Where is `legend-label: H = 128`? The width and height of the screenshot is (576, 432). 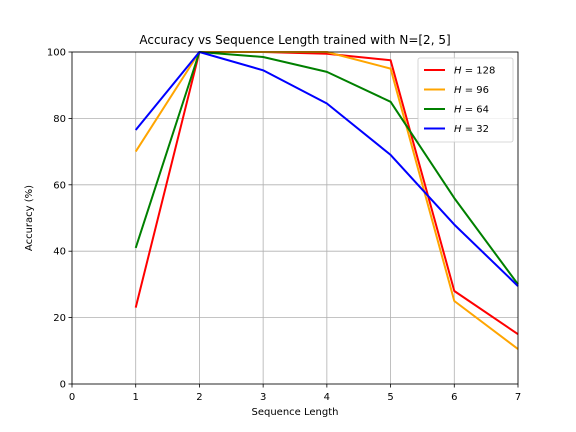 legend-label: H = 128 is located at coordinates (474, 71).